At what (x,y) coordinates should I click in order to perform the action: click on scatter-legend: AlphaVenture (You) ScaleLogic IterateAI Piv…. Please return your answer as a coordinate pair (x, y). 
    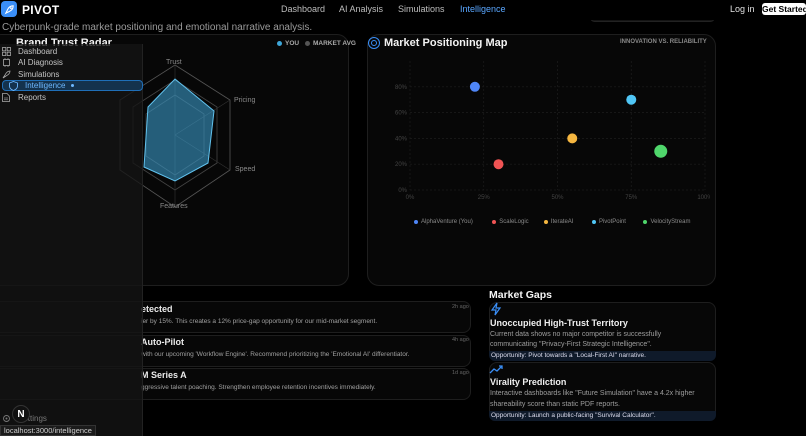
    Looking at the image, I should click on (564, 223).